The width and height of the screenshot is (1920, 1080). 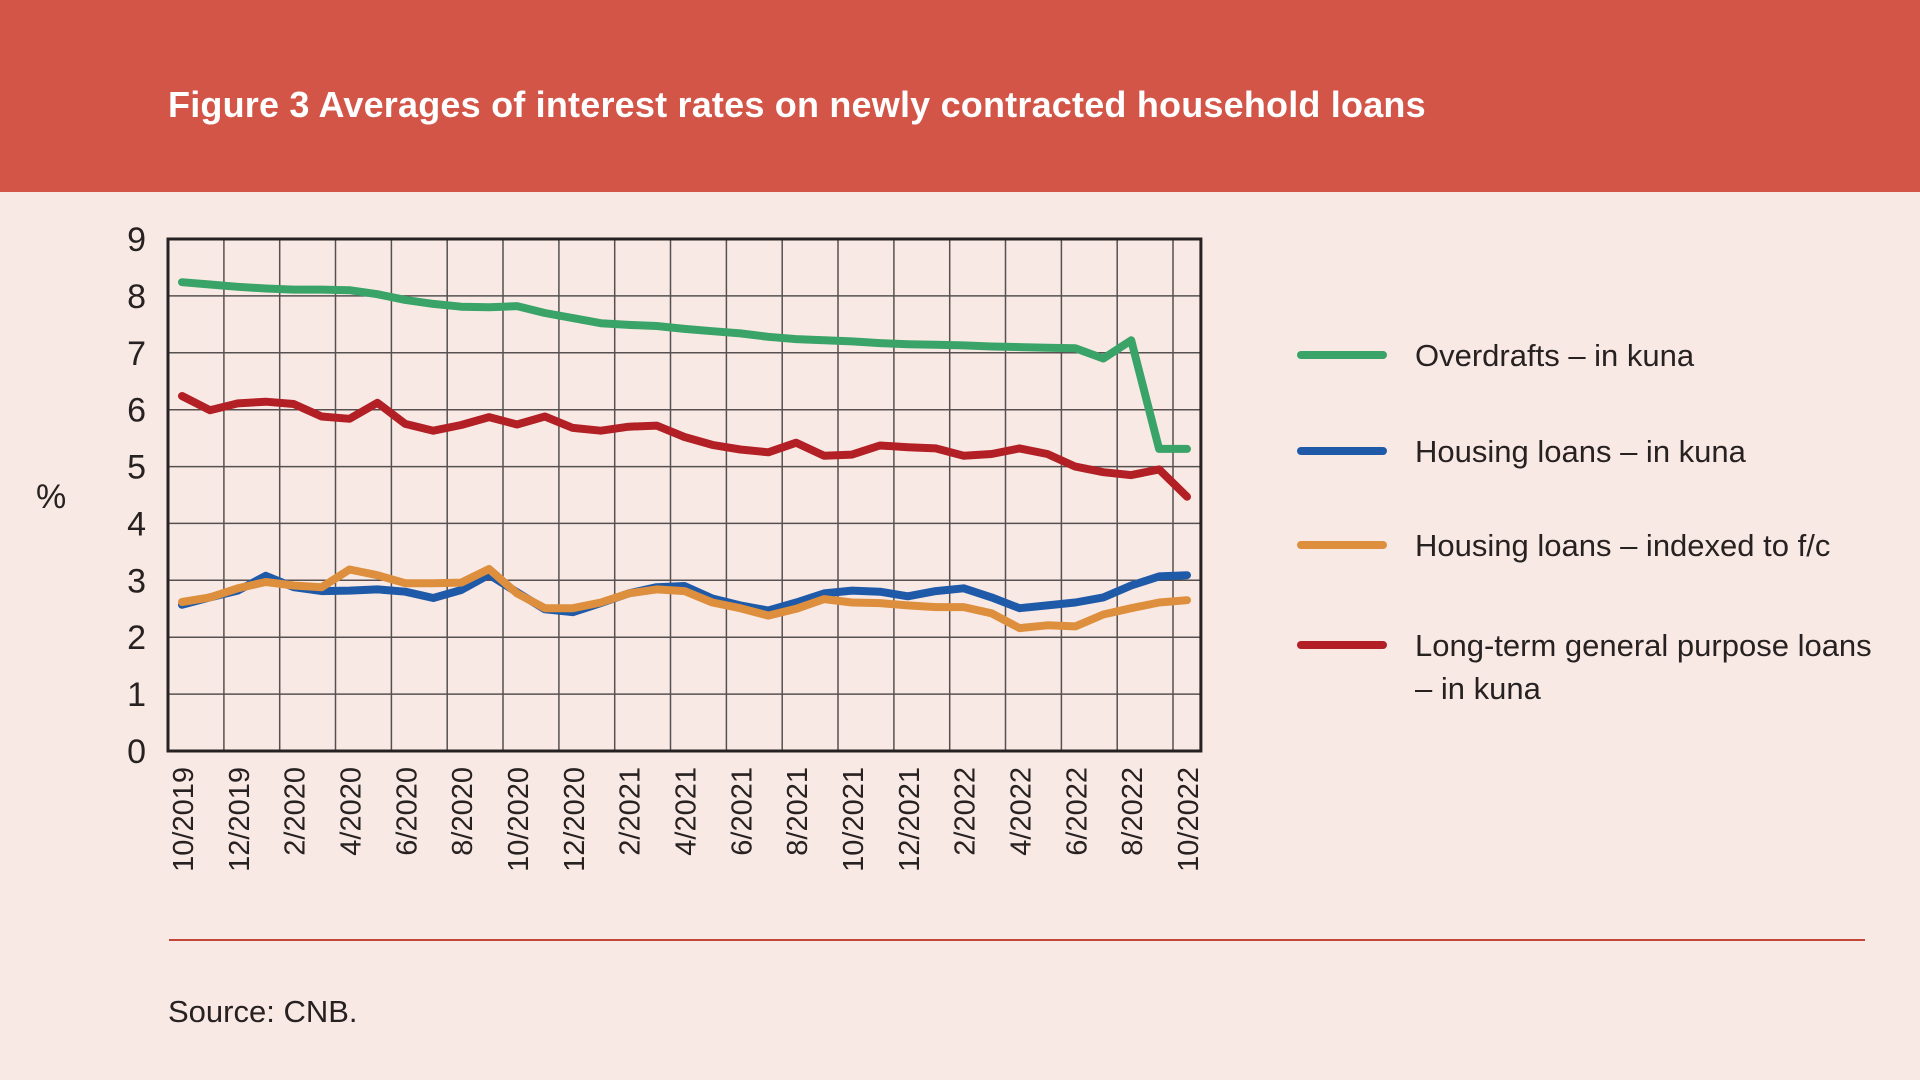 I want to click on y-tick-label: 0, so click(x=136, y=752).